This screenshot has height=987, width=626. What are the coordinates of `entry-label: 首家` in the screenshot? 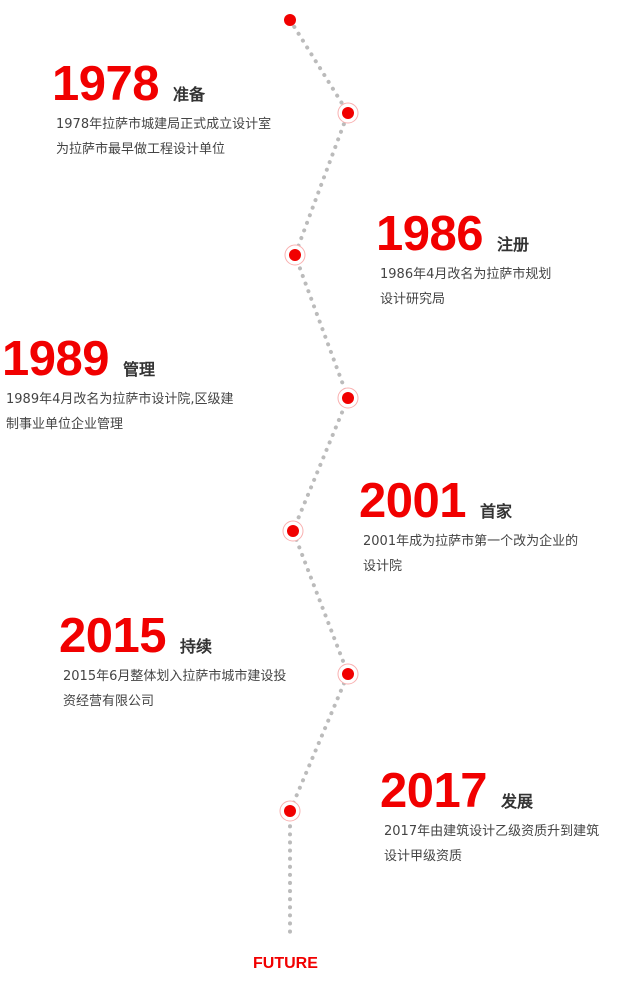 It's located at (496, 511).